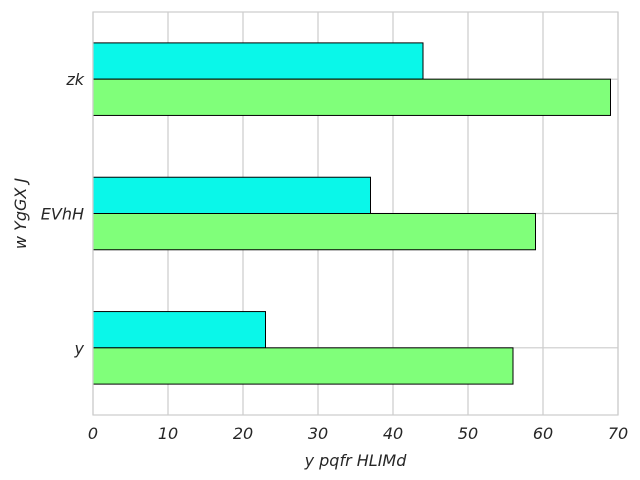 This screenshot has height=480, width=640. Describe the element at coordinates (318, 433) in the screenshot. I see `x-tick-label: 30` at that location.